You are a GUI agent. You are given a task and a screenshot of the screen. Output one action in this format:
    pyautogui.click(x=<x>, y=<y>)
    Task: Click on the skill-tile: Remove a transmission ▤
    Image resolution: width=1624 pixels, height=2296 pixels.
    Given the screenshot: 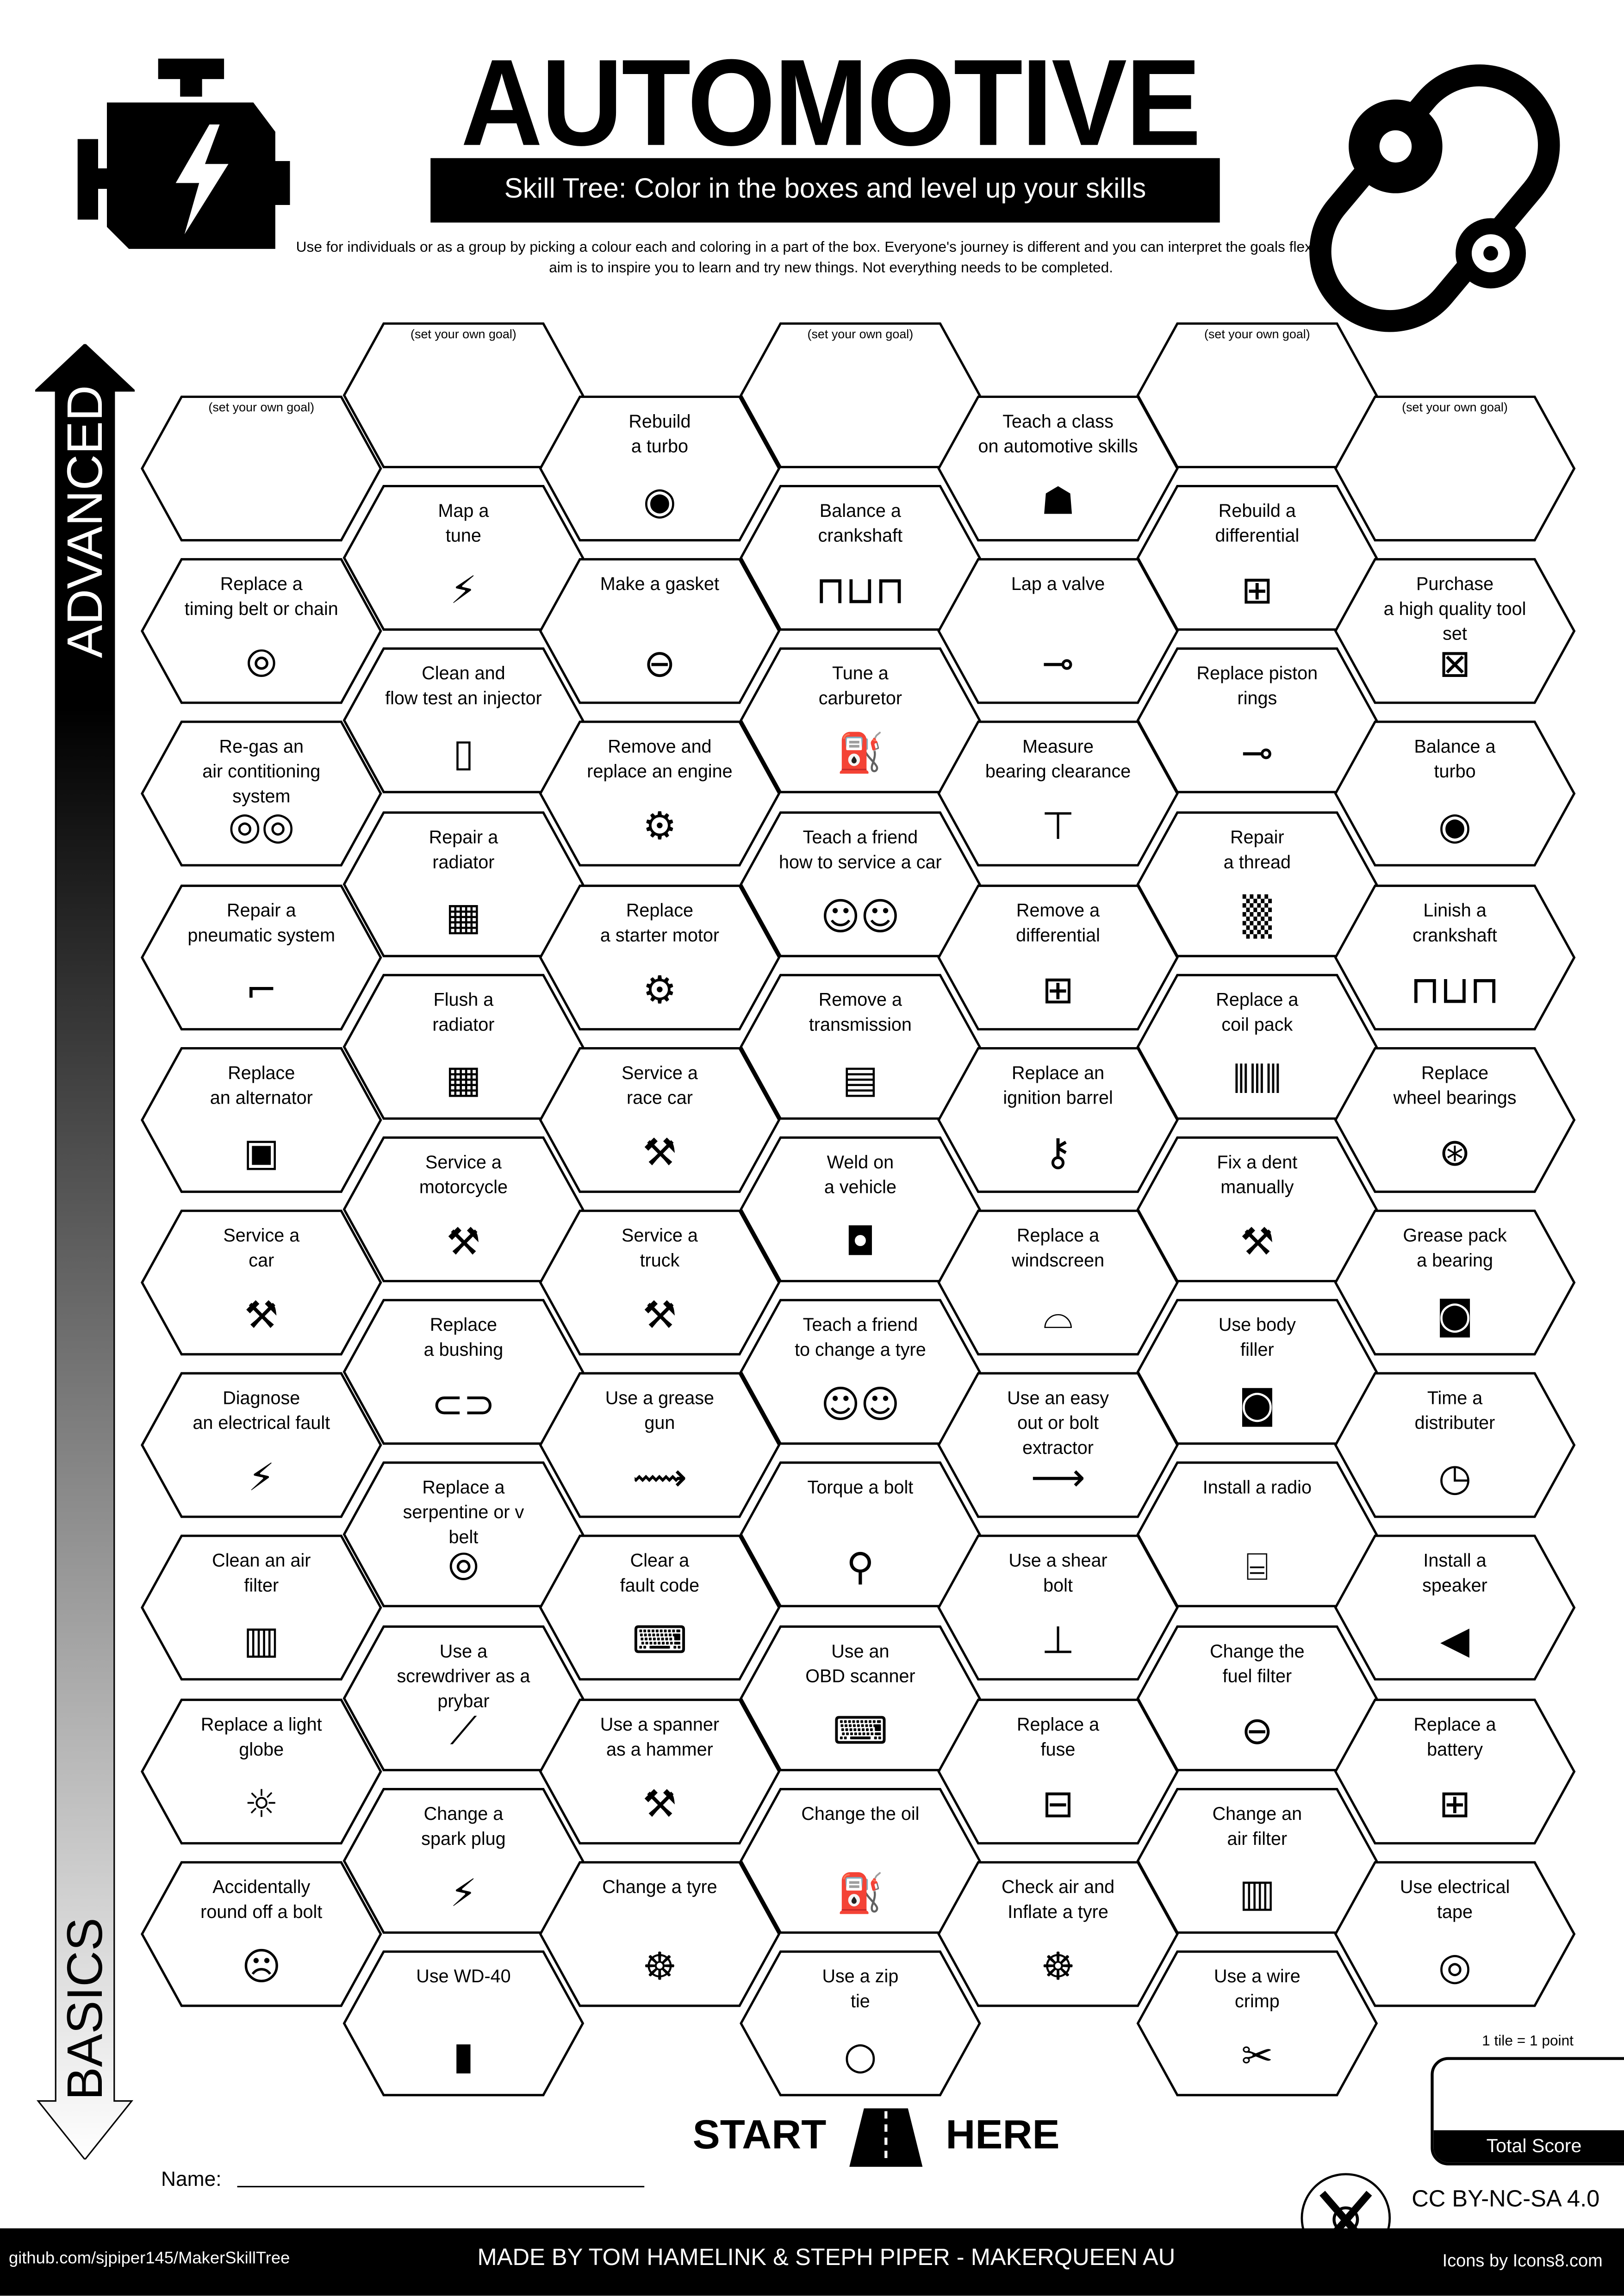 What is the action you would take?
    pyautogui.click(x=860, y=1047)
    